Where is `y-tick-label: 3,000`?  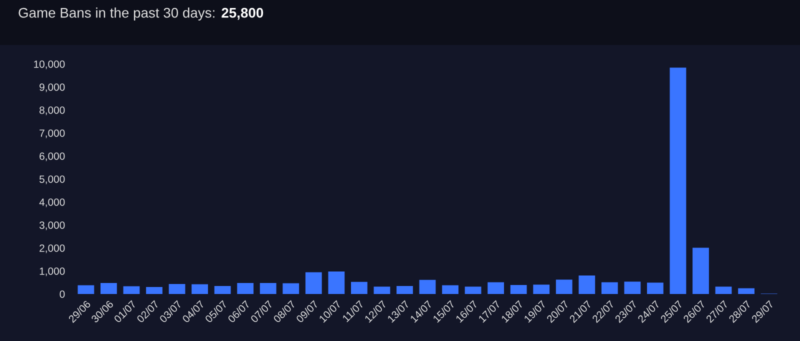 y-tick-label: 3,000 is located at coordinates (52, 226).